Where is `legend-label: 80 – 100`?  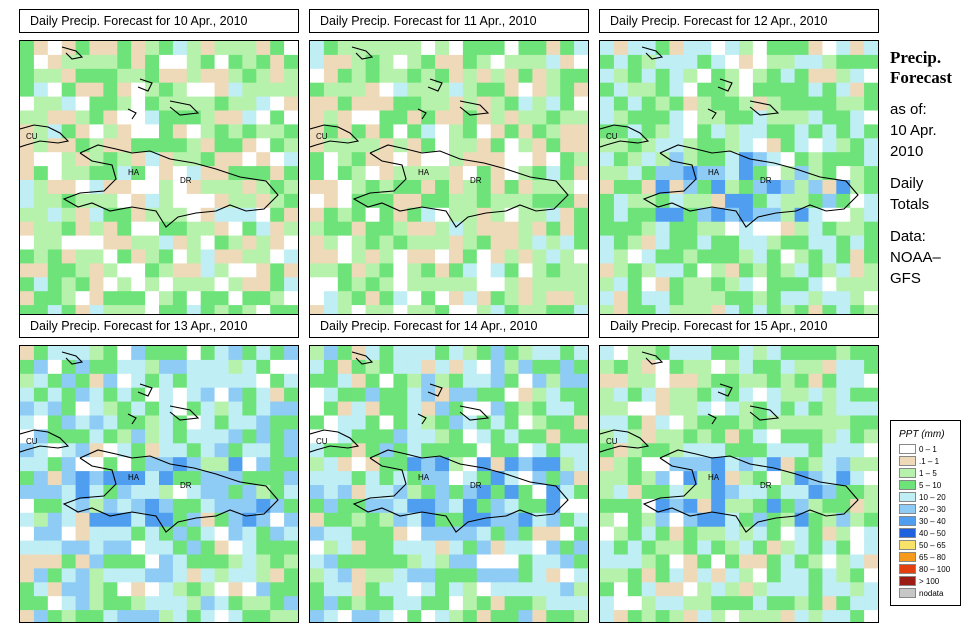
legend-label: 80 – 100 is located at coordinates (935, 569).